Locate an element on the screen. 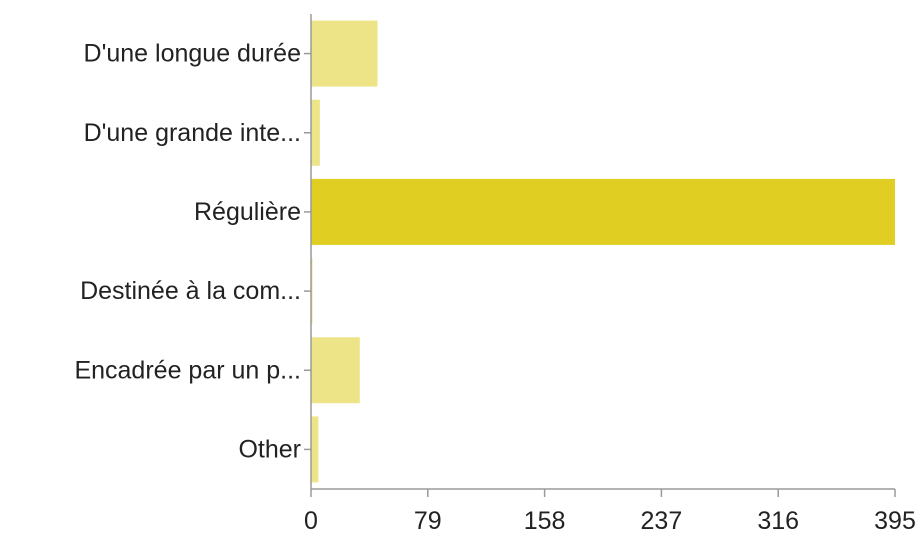  category-label-5: Other is located at coordinates (269, 449).